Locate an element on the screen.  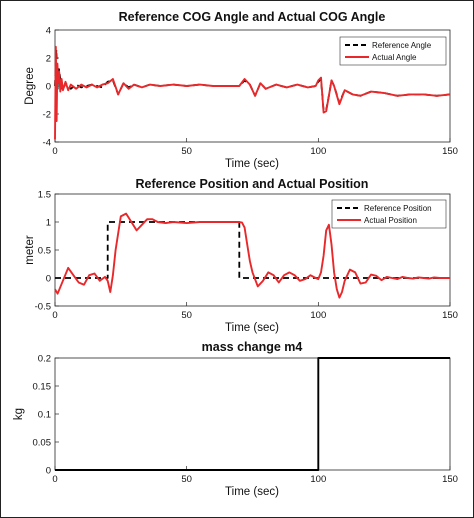
y-tick-label: 1.5 is located at coordinates (44, 195).